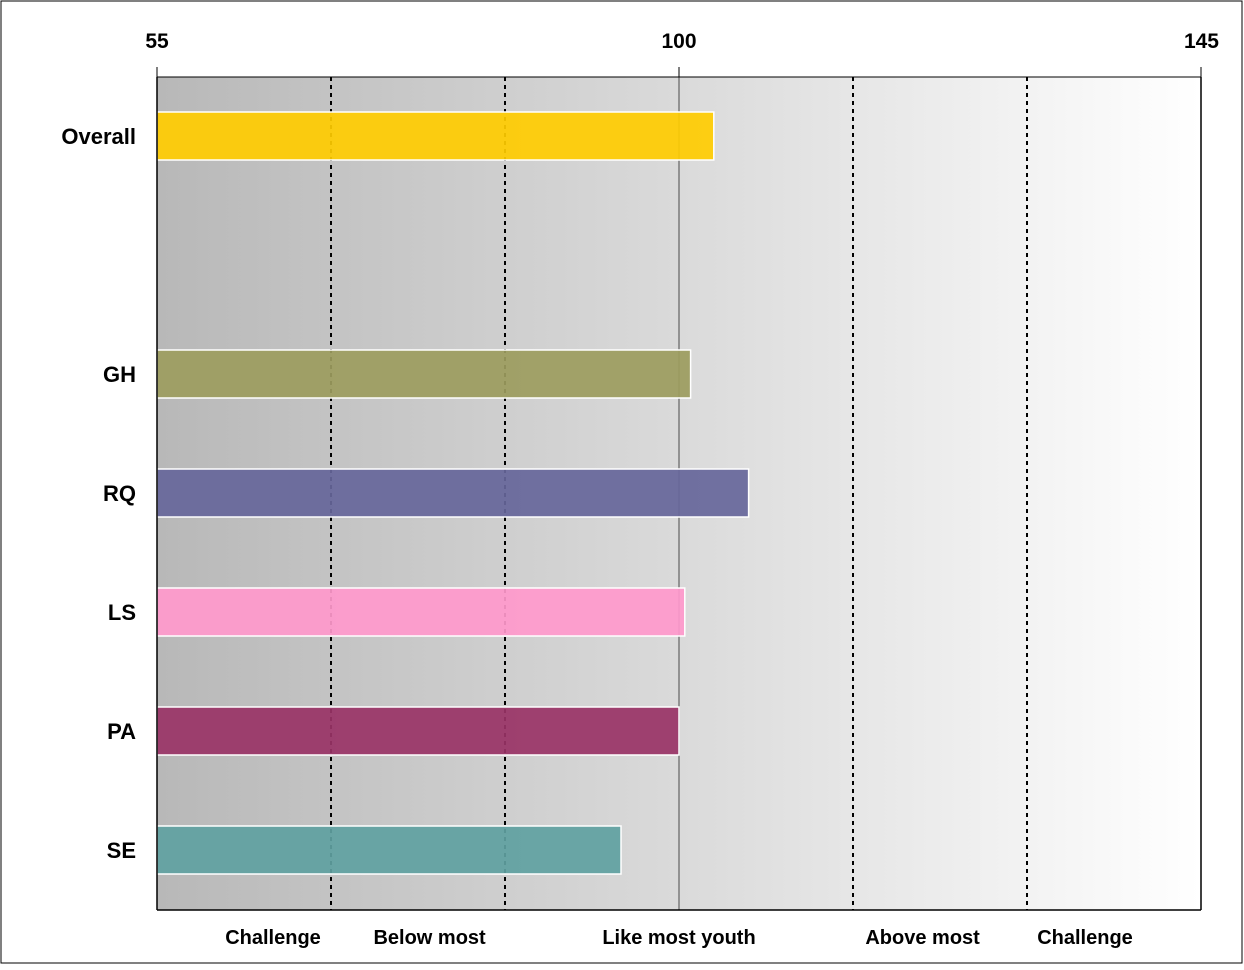  I want to click on band-label-2: Like most youth, so click(678, 938).